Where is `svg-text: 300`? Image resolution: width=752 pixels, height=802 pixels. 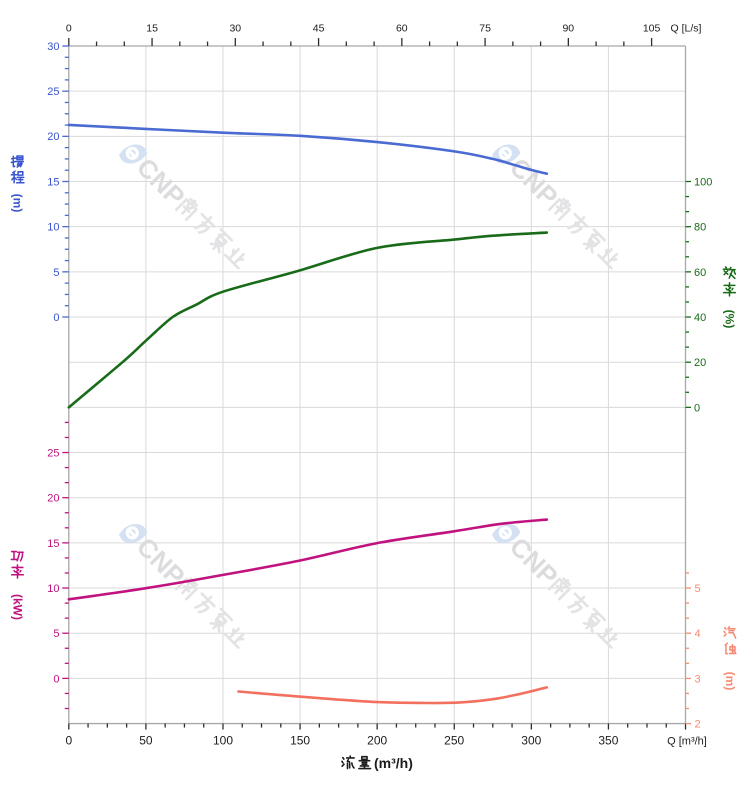
svg-text: 300 is located at coordinates (531, 741).